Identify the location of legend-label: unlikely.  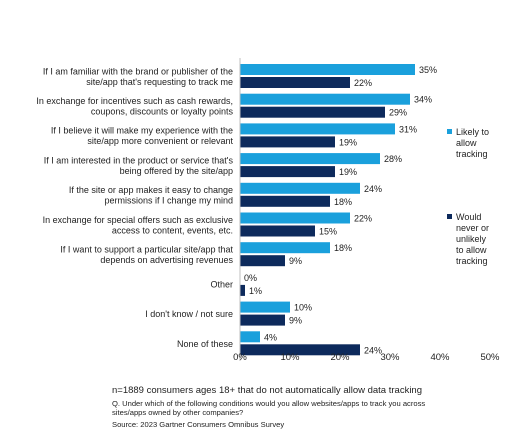
(471, 239).